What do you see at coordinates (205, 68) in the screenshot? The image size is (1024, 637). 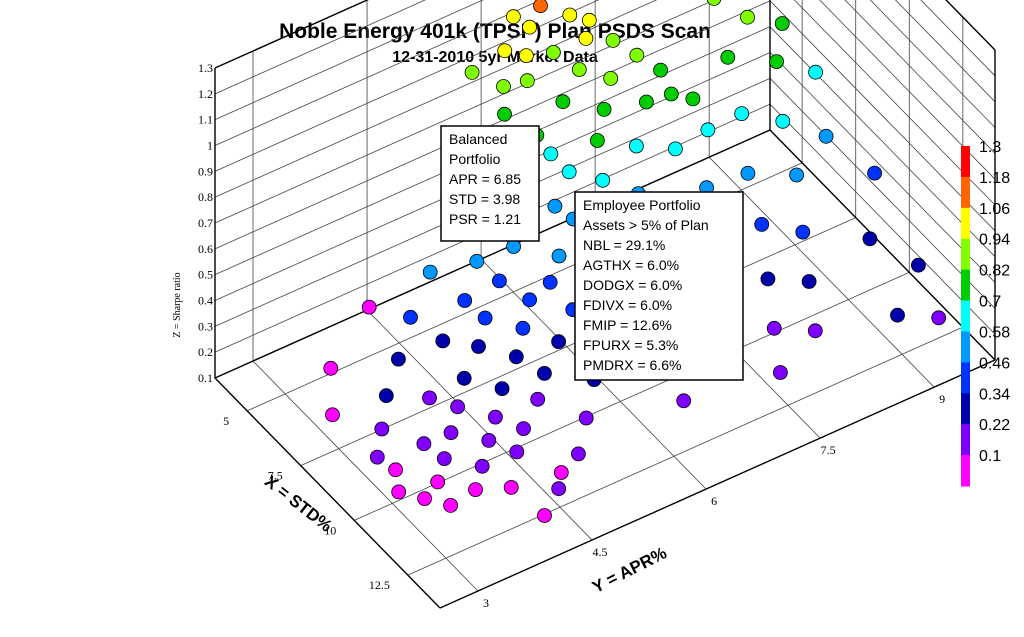 I see `z-tick-label: 1.3` at bounding box center [205, 68].